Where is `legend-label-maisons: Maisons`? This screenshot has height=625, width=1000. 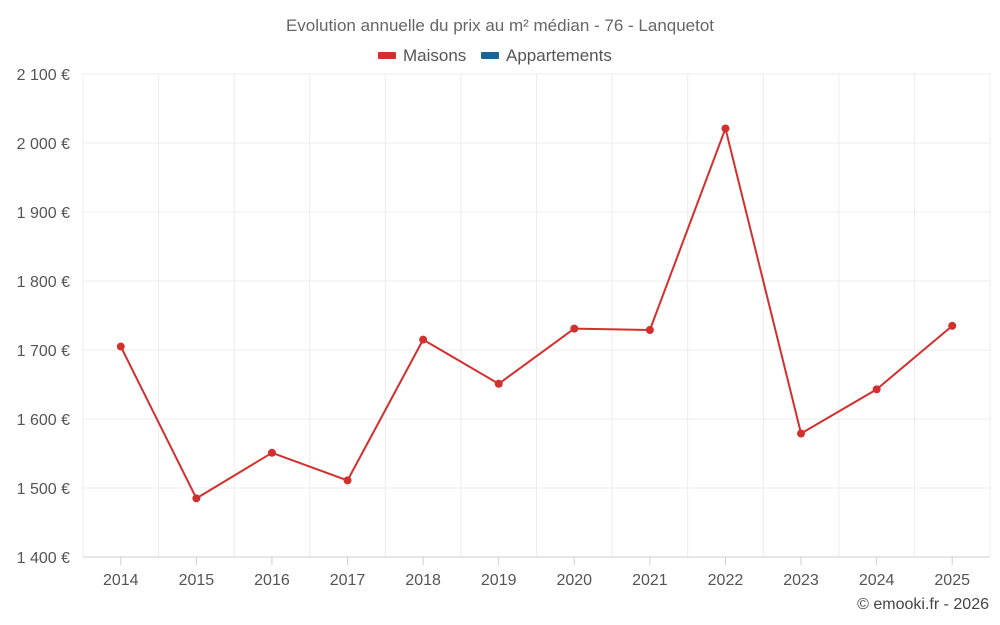 legend-label-maisons: Maisons is located at coordinates (434, 55).